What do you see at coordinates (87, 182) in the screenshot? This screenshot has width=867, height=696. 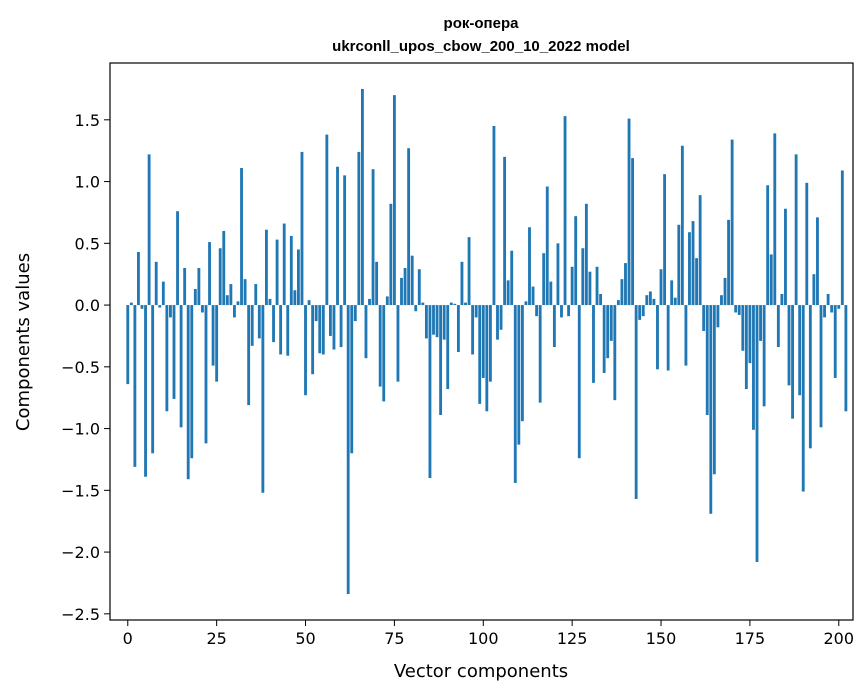 I see `y-tick-label: 1.0` at bounding box center [87, 182].